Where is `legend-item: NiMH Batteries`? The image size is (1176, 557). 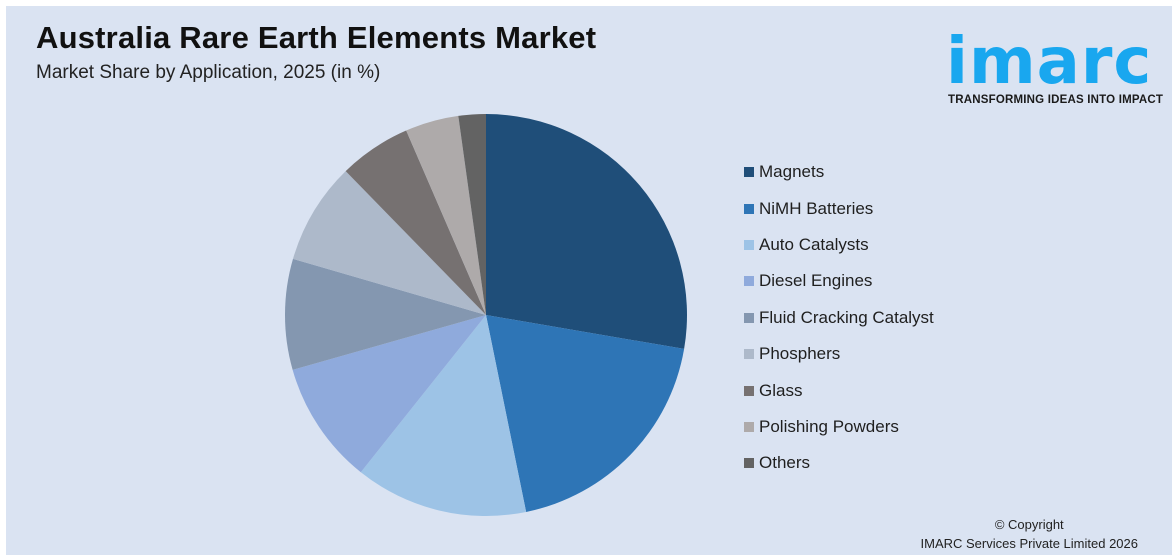 legend-item: NiMH Batteries is located at coordinates (839, 208).